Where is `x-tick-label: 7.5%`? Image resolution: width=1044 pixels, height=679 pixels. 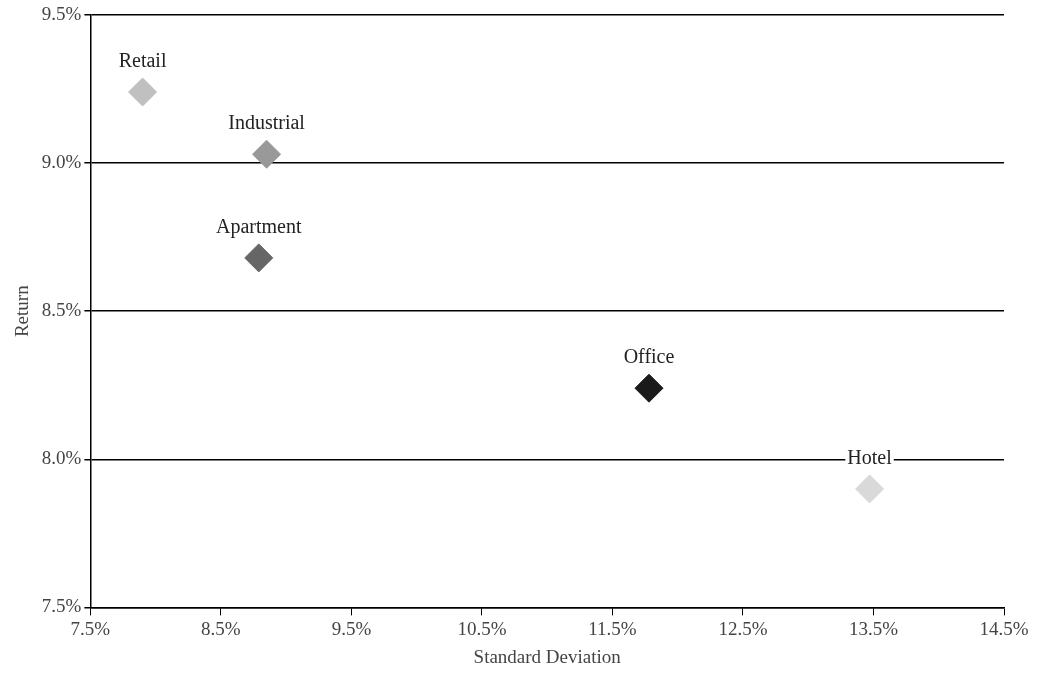 x-tick-label: 7.5% is located at coordinates (90, 628).